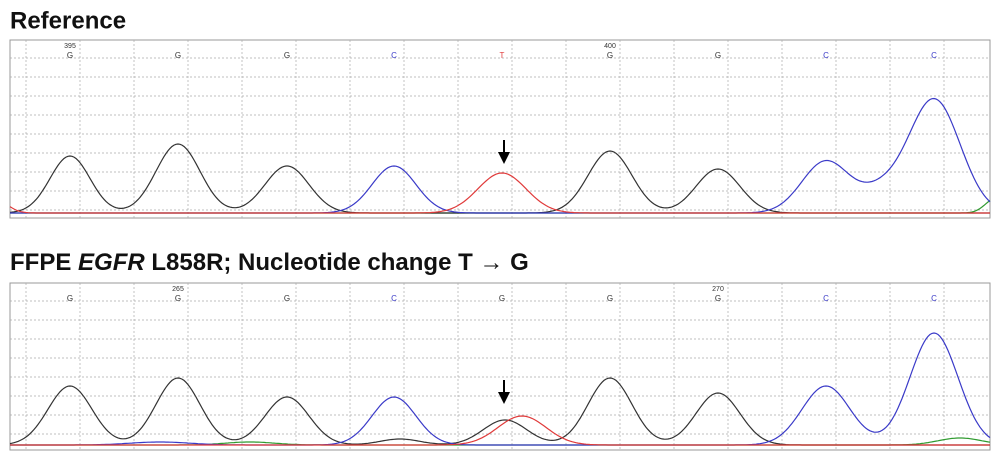 The width and height of the screenshot is (1000, 467). Describe the element at coordinates (610, 46) in the screenshot. I see `position-number: 400` at that location.